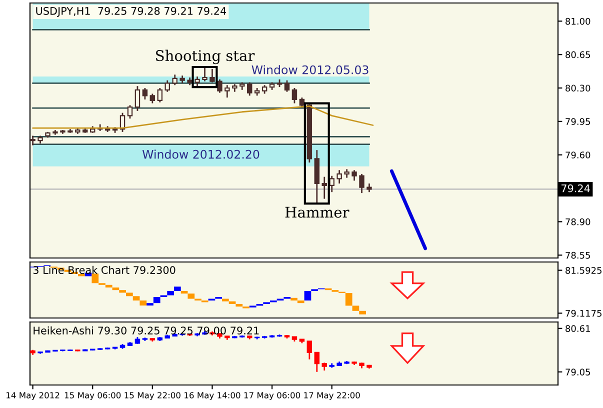 The height and width of the screenshot is (408, 603). What do you see at coordinates (33, 396) in the screenshot?
I see `x-tick-label: 14 May 2012` at bounding box center [33, 396].